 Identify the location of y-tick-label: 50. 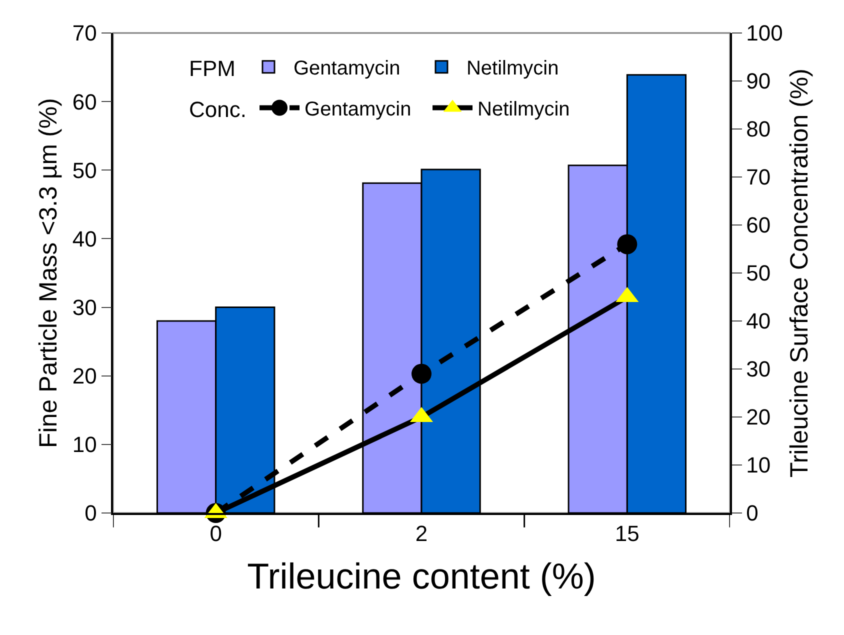
(84, 170).